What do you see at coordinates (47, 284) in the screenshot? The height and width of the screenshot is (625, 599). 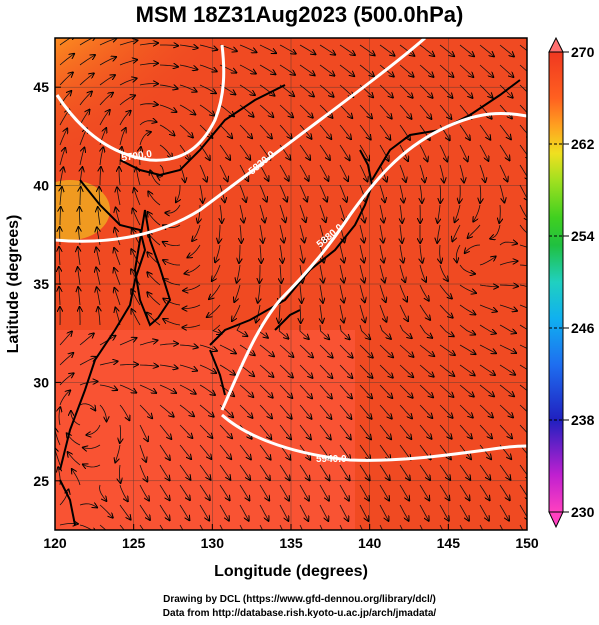 I see `y-axis-ticks: 25 30 35 40 45` at bounding box center [47, 284].